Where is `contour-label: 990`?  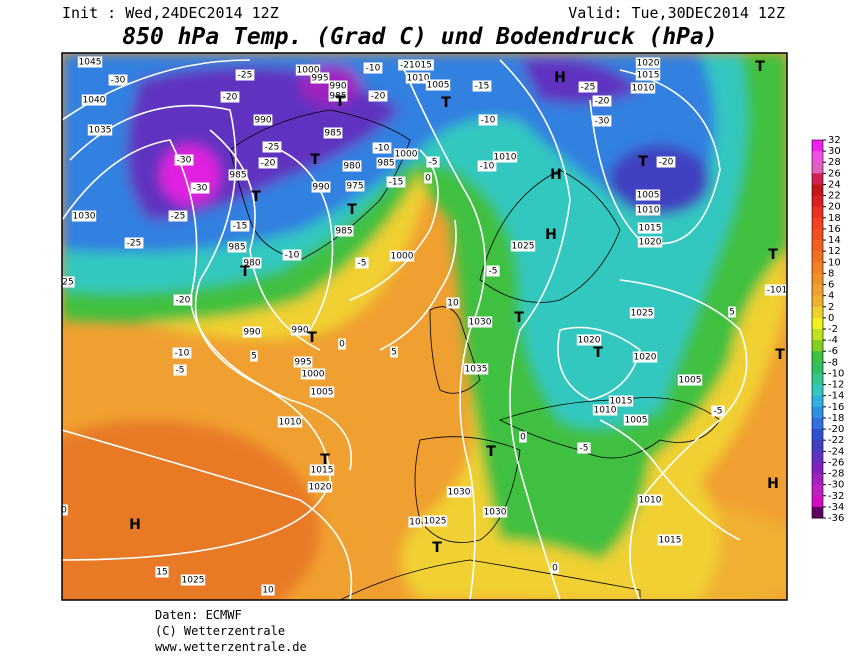
contour-label: 990 is located at coordinates (251, 333).